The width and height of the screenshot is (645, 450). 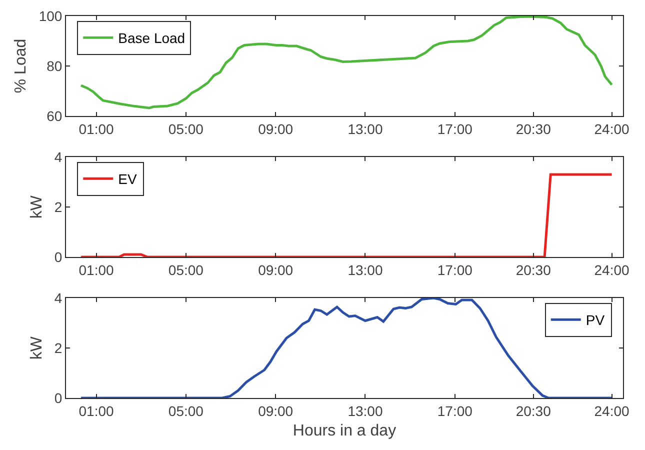 What do you see at coordinates (128, 179) in the screenshot?
I see `legend-label: EV` at bounding box center [128, 179].